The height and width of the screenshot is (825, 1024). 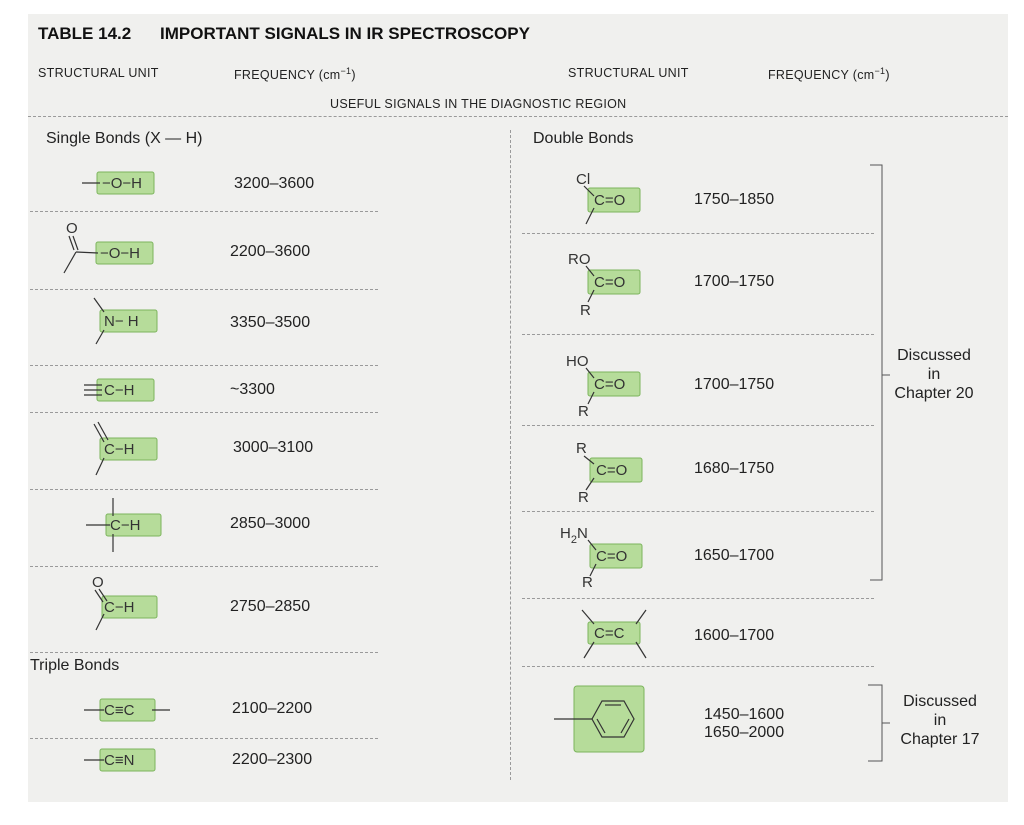 What do you see at coordinates (583, 497) in the screenshot?
I see `label-ketone-r2: R` at bounding box center [583, 497].